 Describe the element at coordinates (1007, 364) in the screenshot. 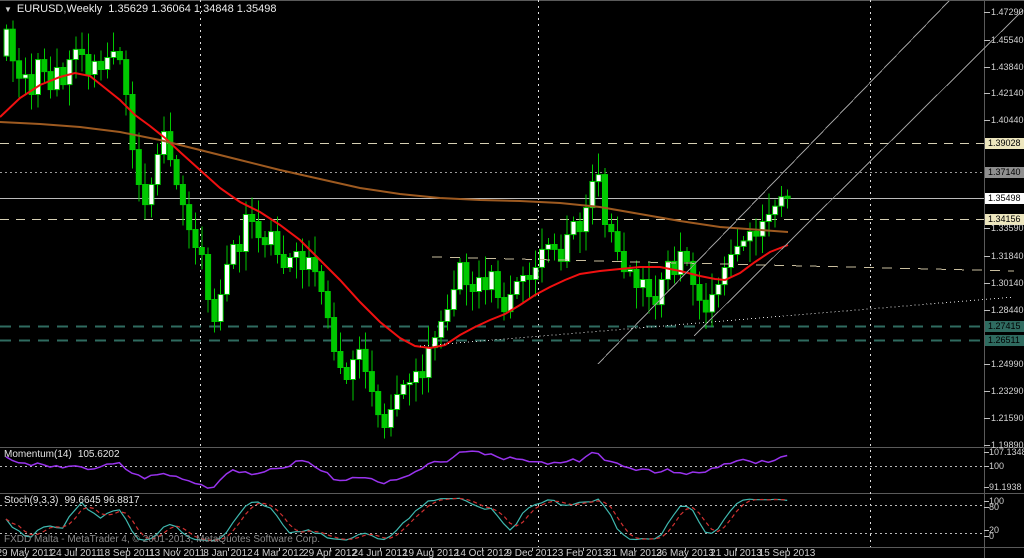

I see `price-tick-label: 1.24990` at that location.